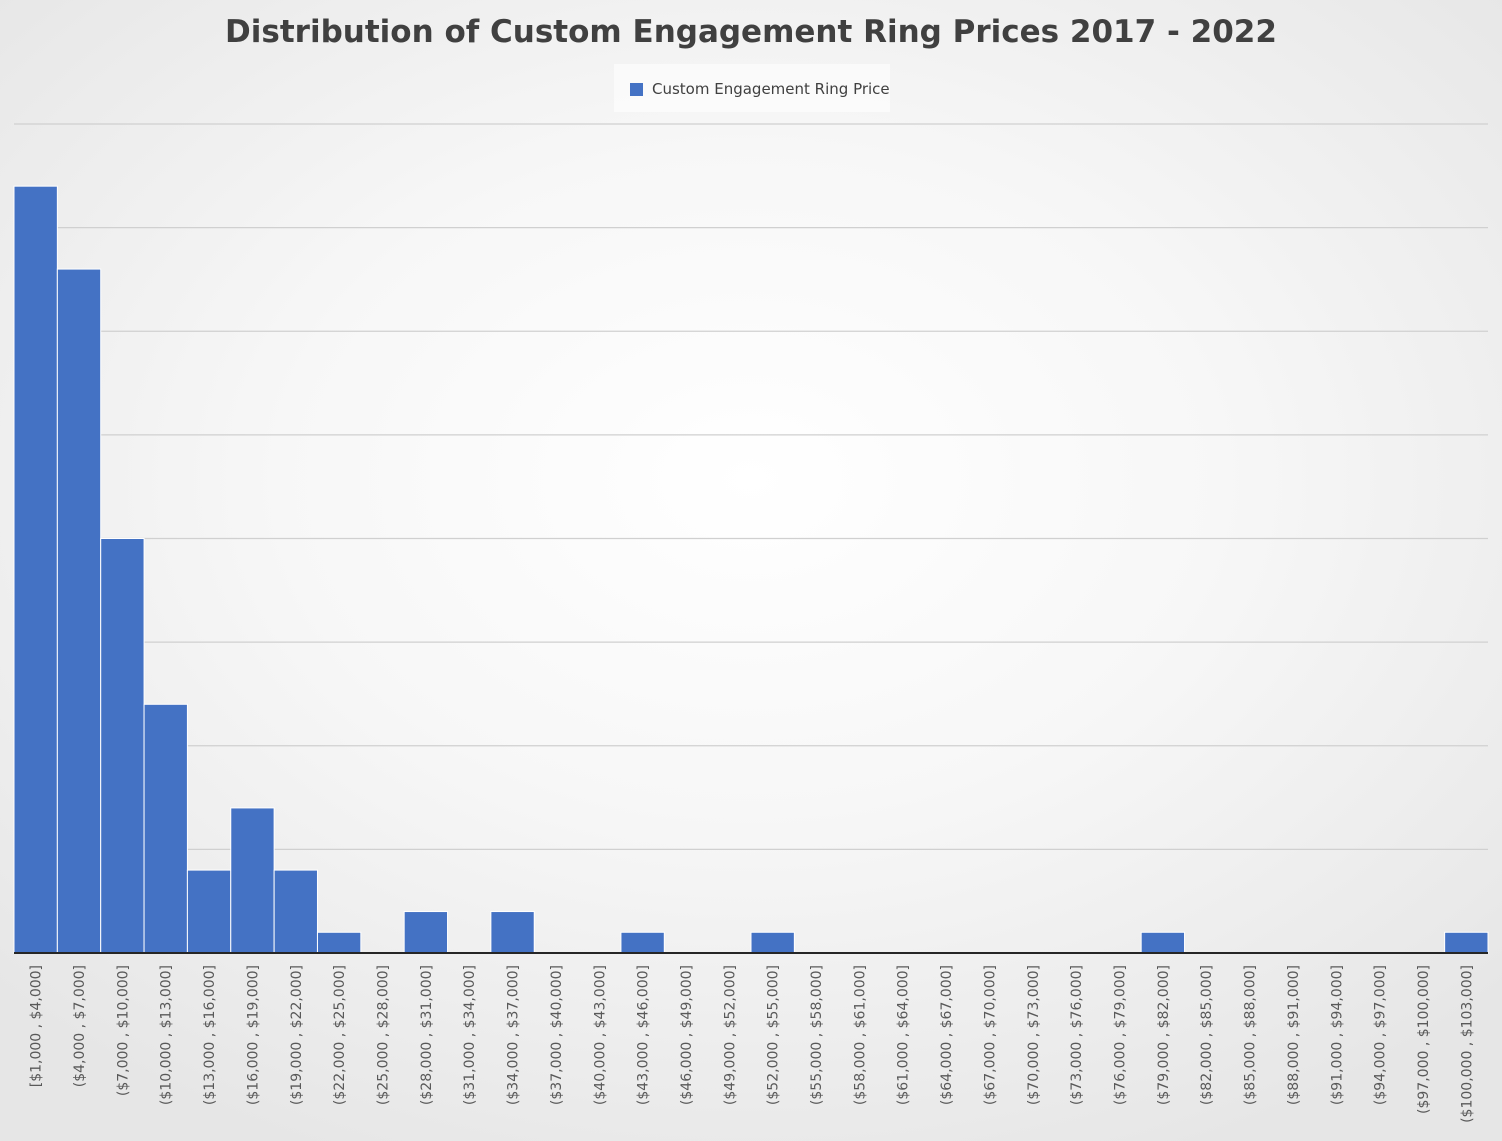 Image resolution: width=1502 pixels, height=1141 pixels. I want to click on x-tick-label: ($22,000 , $25,000], so click(340, 1035).